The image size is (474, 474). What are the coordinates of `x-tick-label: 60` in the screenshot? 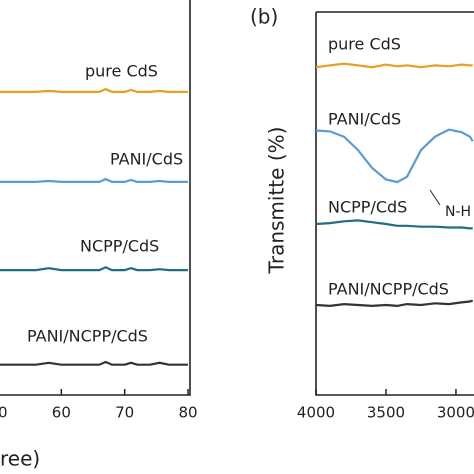 It's located at (61, 413).